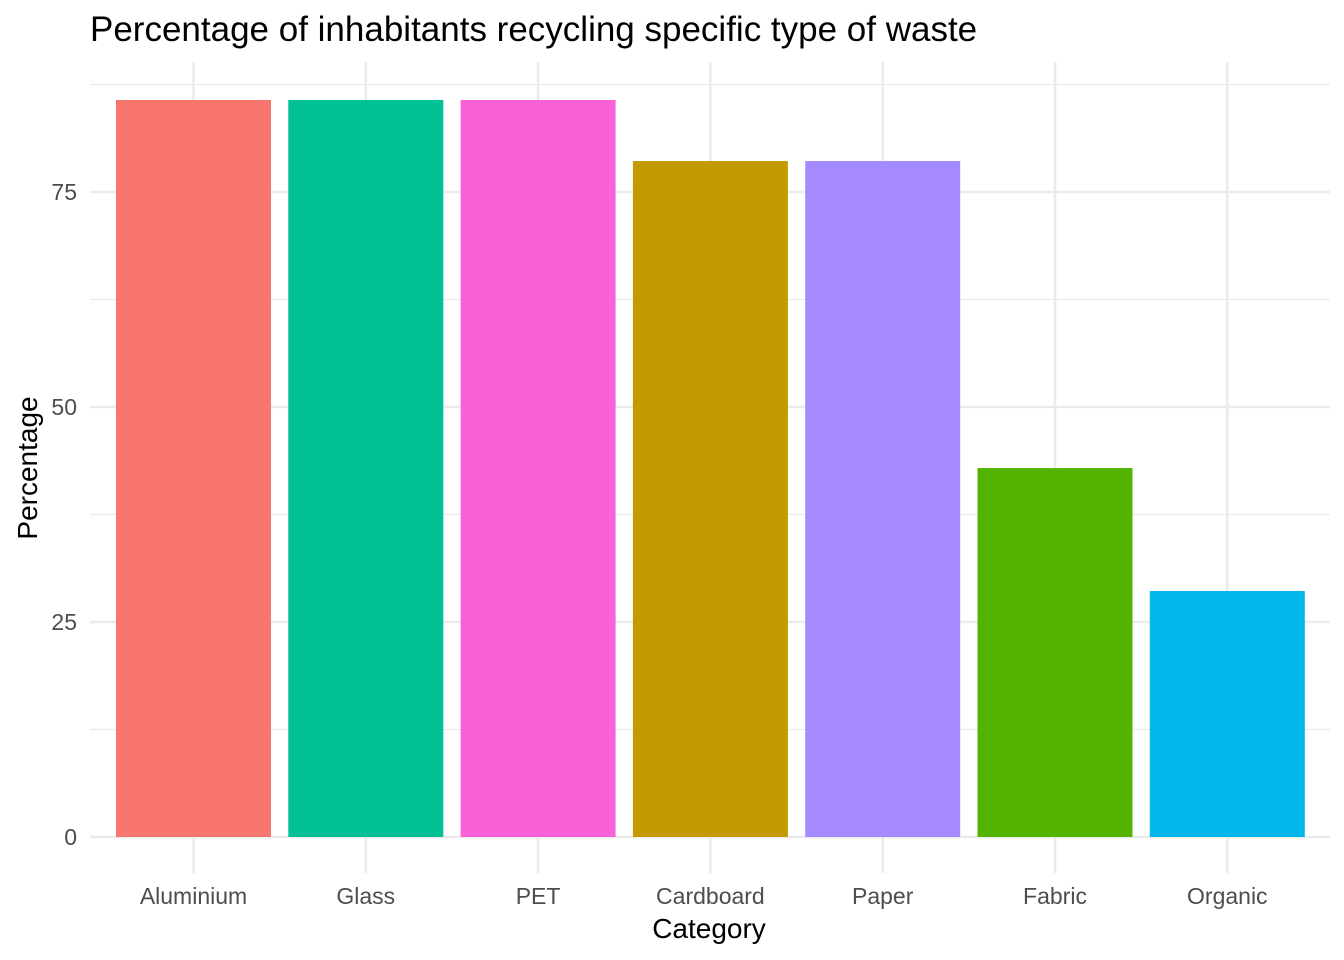 The height and width of the screenshot is (960, 1344). I want to click on y-tick-label: 50, so click(64, 407).